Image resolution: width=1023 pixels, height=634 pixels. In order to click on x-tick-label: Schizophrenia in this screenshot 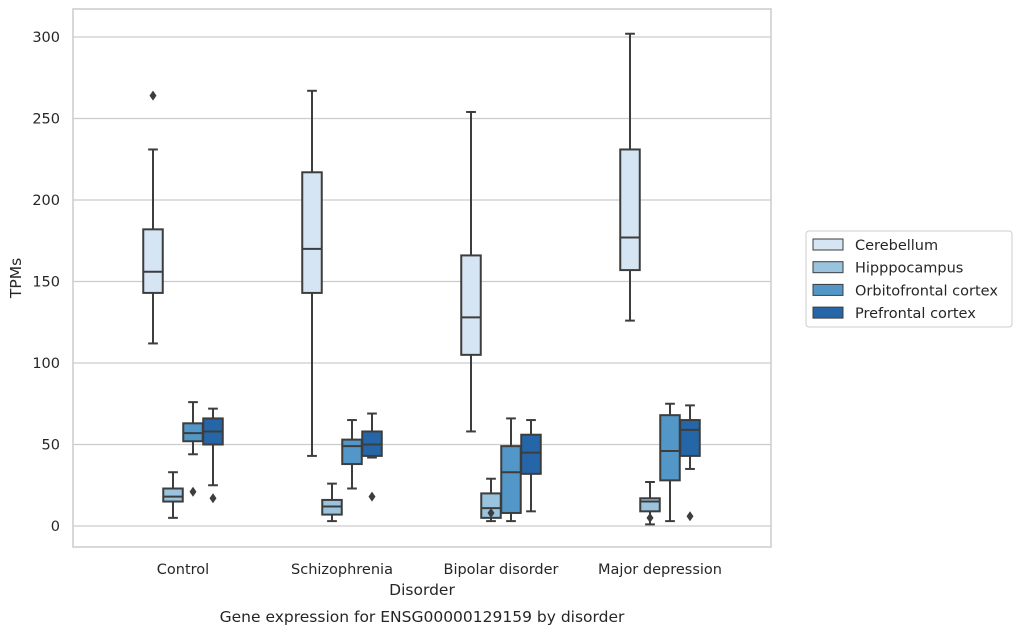, I will do `click(342, 570)`.